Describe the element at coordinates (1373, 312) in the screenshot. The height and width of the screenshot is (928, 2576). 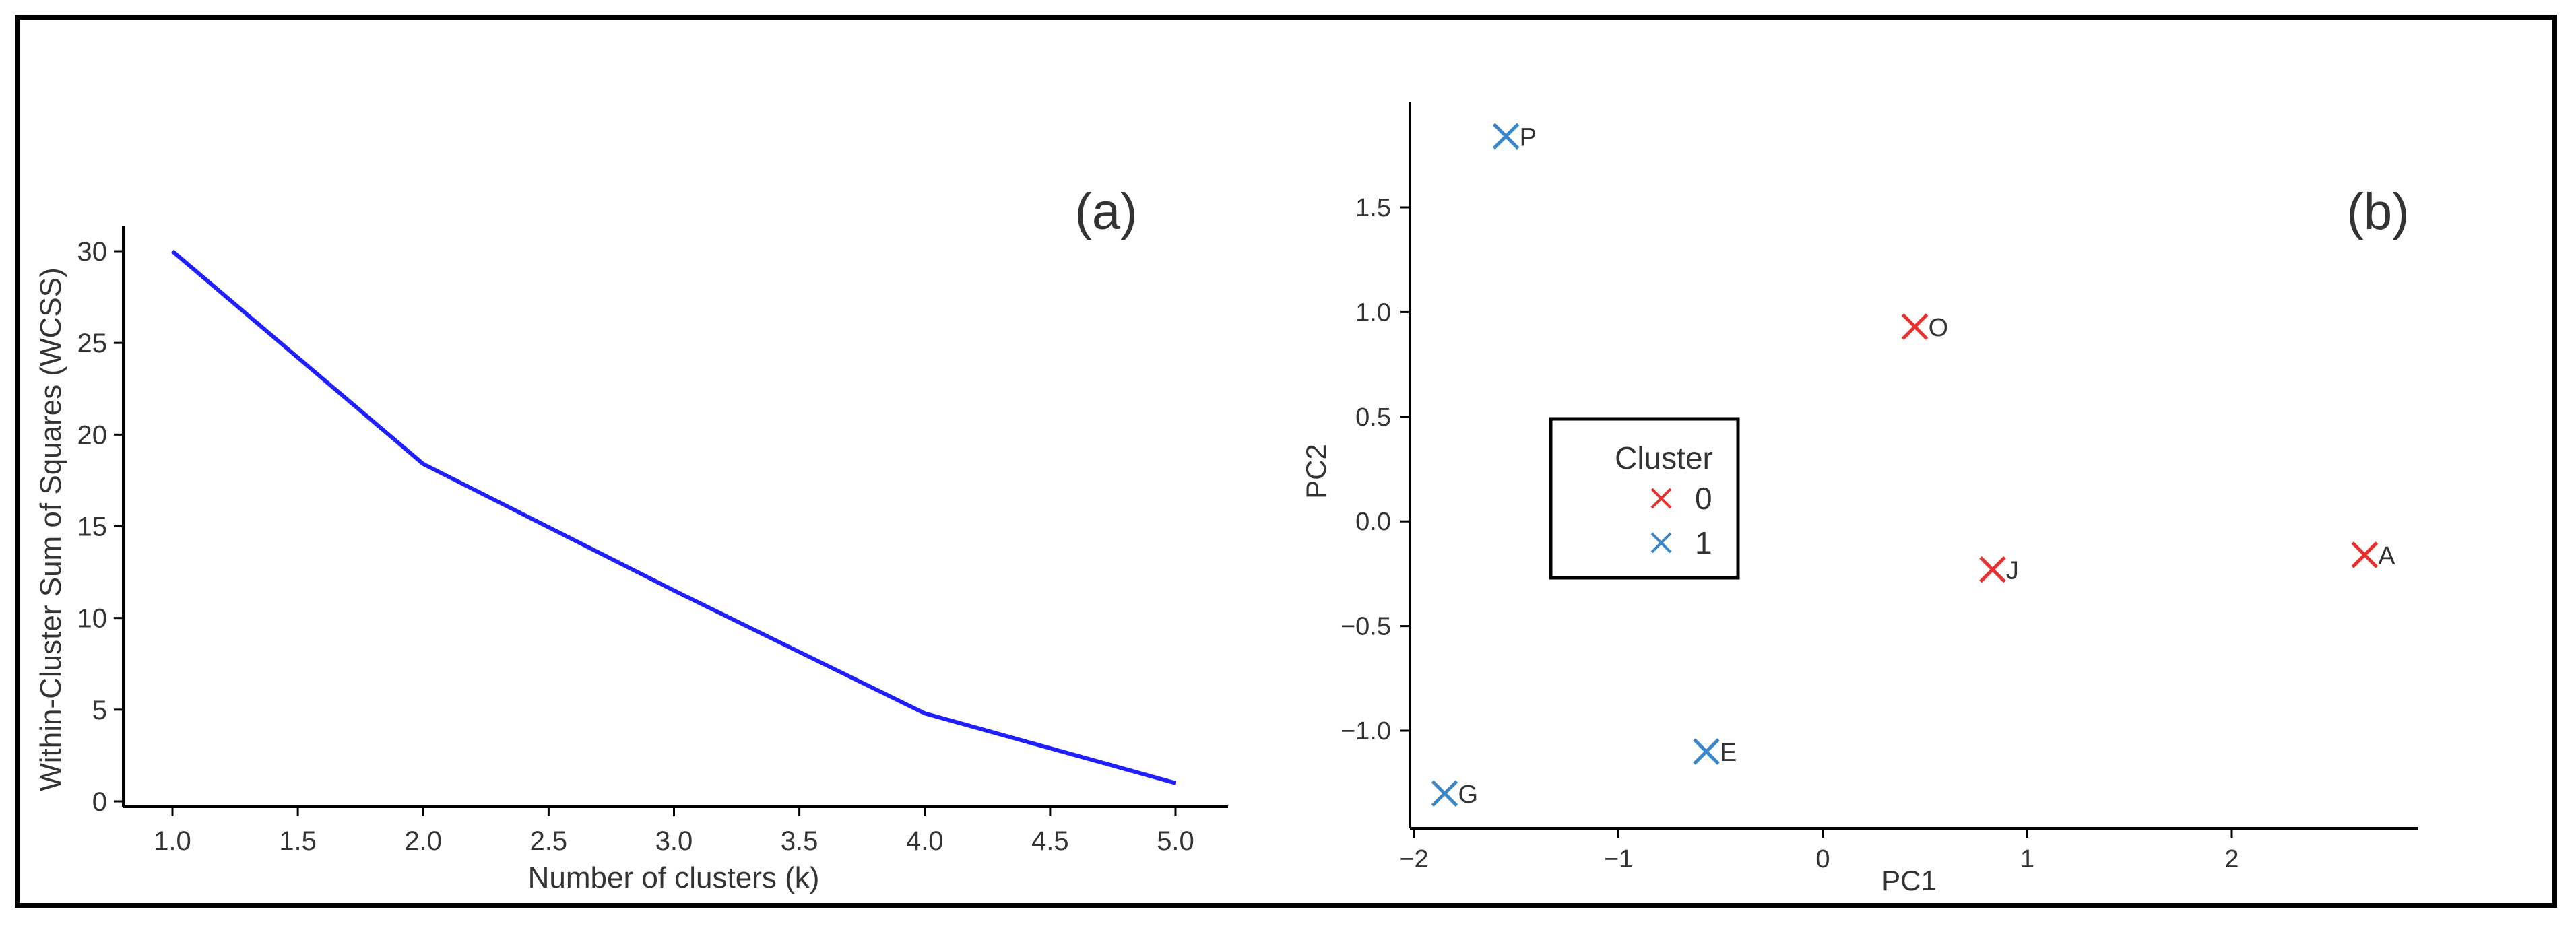
I see `panel-b-y-tick-label: 1.0` at that location.